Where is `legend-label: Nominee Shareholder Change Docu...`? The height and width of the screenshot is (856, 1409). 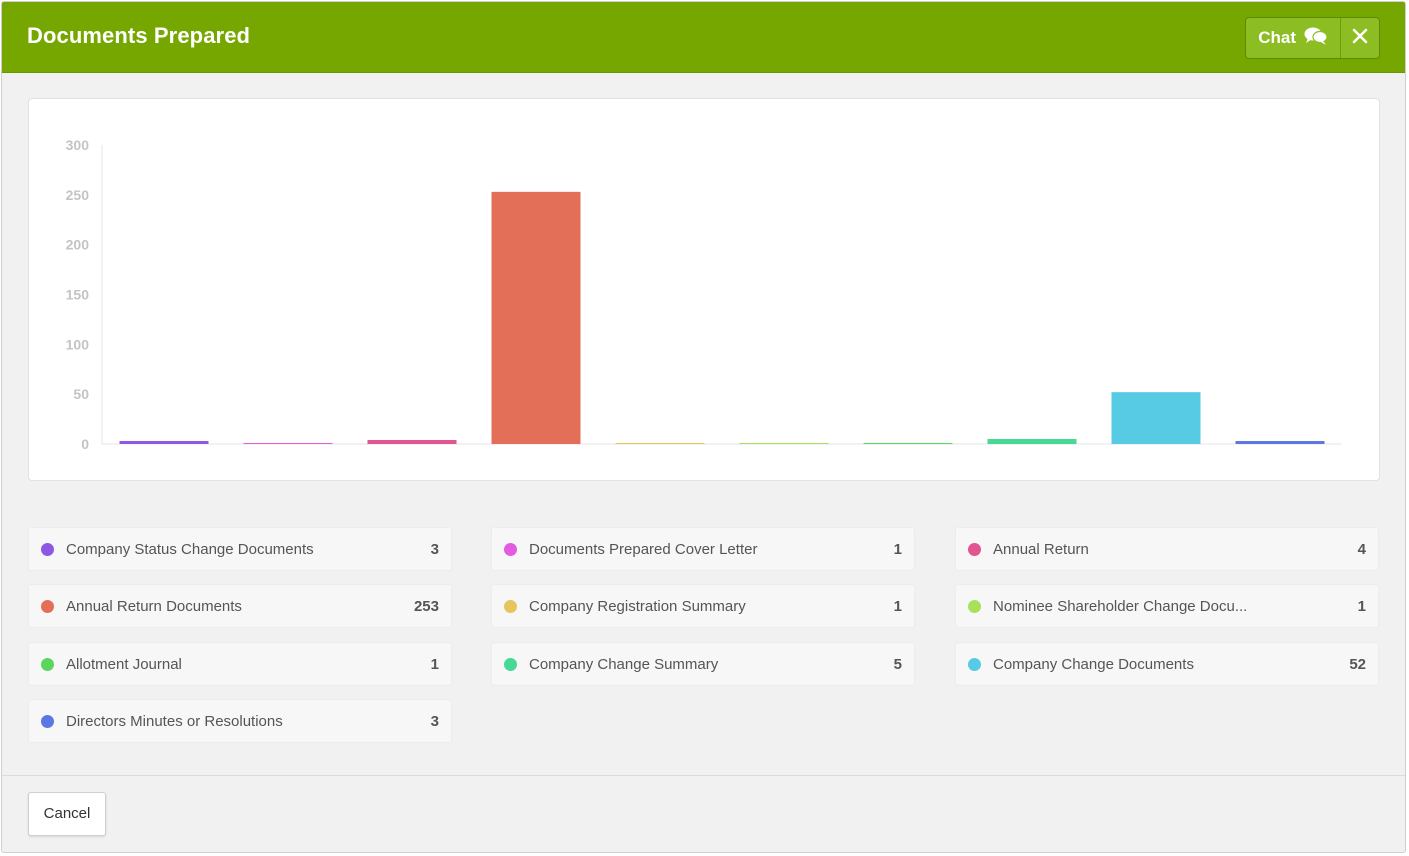
legend-label: Nominee Shareholder Change Docu... is located at coordinates (1120, 606).